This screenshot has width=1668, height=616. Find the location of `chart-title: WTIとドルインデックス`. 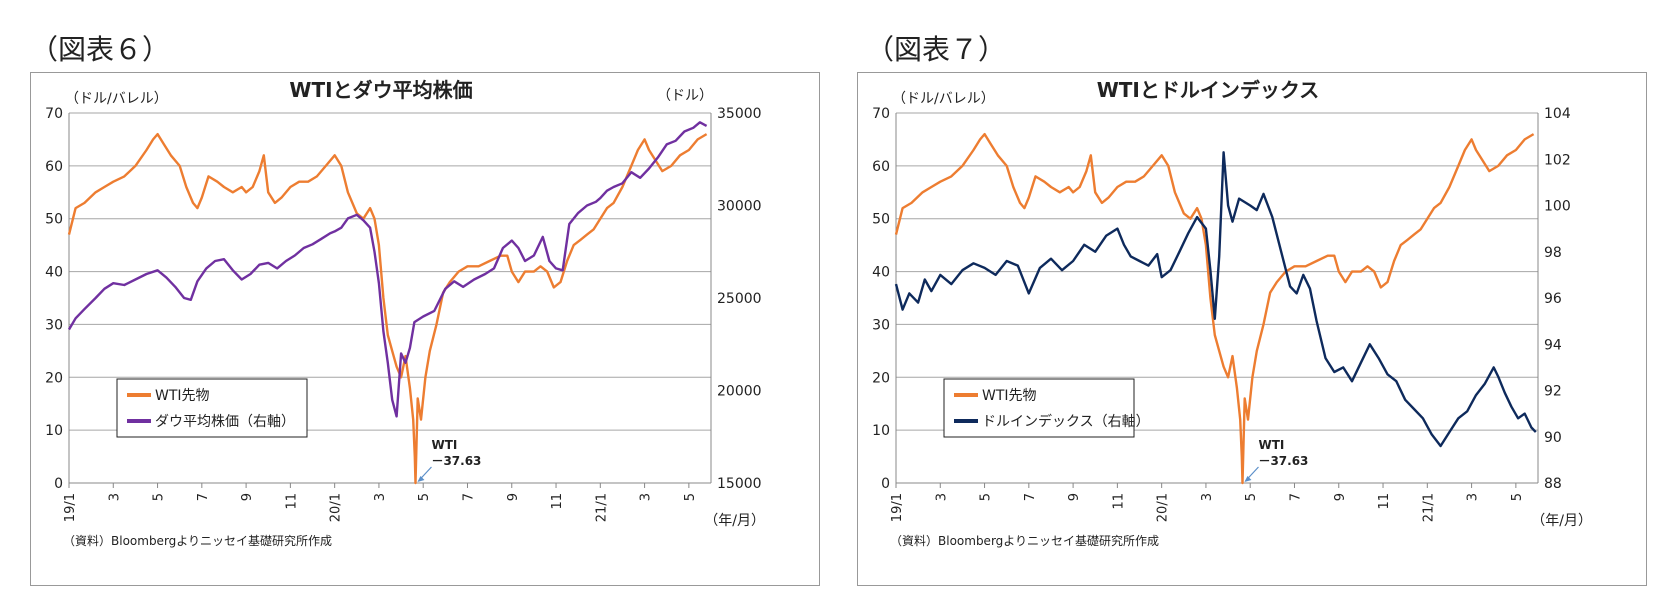

chart-title: WTIとドルインデックス is located at coordinates (1208, 90).